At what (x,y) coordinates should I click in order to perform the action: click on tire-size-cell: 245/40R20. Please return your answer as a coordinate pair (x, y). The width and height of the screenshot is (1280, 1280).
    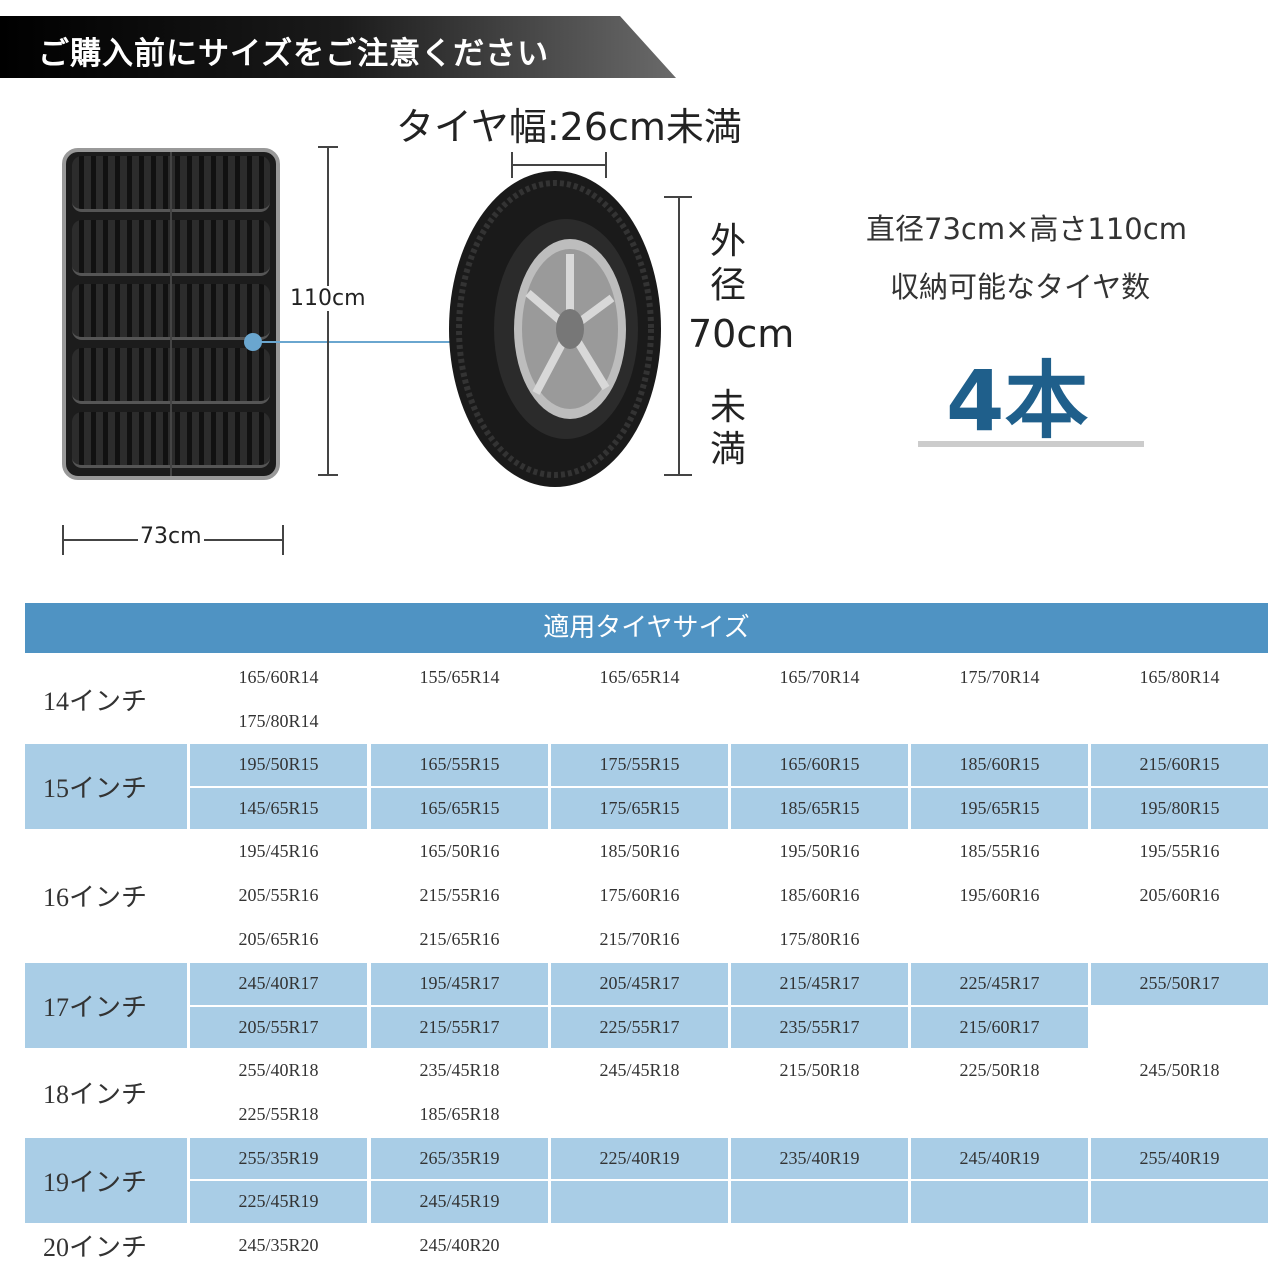
    Looking at the image, I should click on (459, 1244).